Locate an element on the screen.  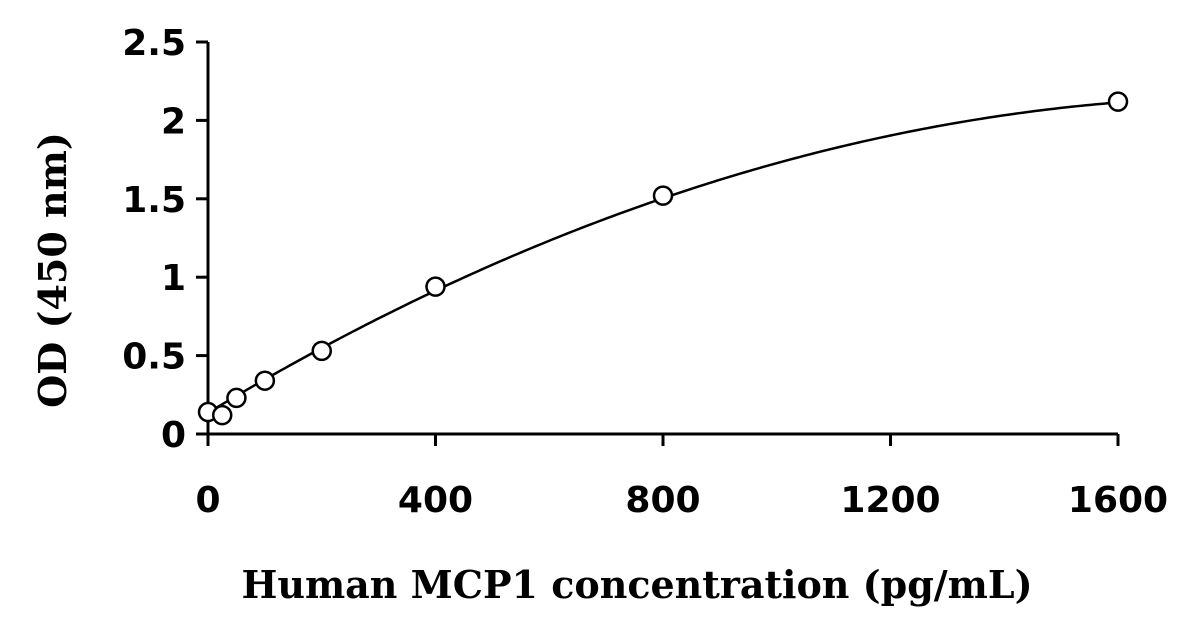
x-tick-label: 1600 is located at coordinates (1118, 500).